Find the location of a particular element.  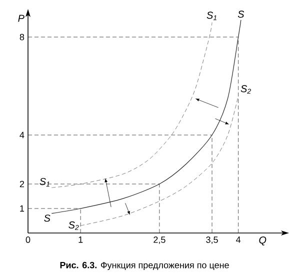

x-tick-label: 1 is located at coordinates (80, 239).